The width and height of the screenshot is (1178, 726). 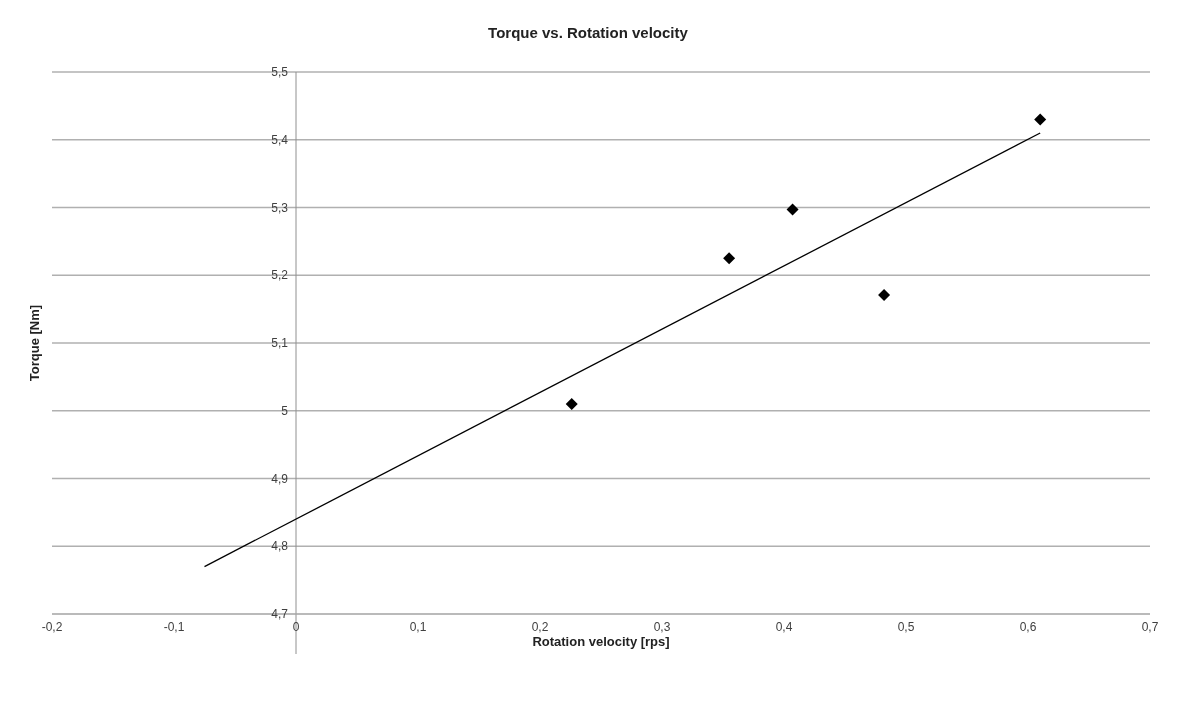 I want to click on x-tick-label: 0, so click(x=296, y=626).